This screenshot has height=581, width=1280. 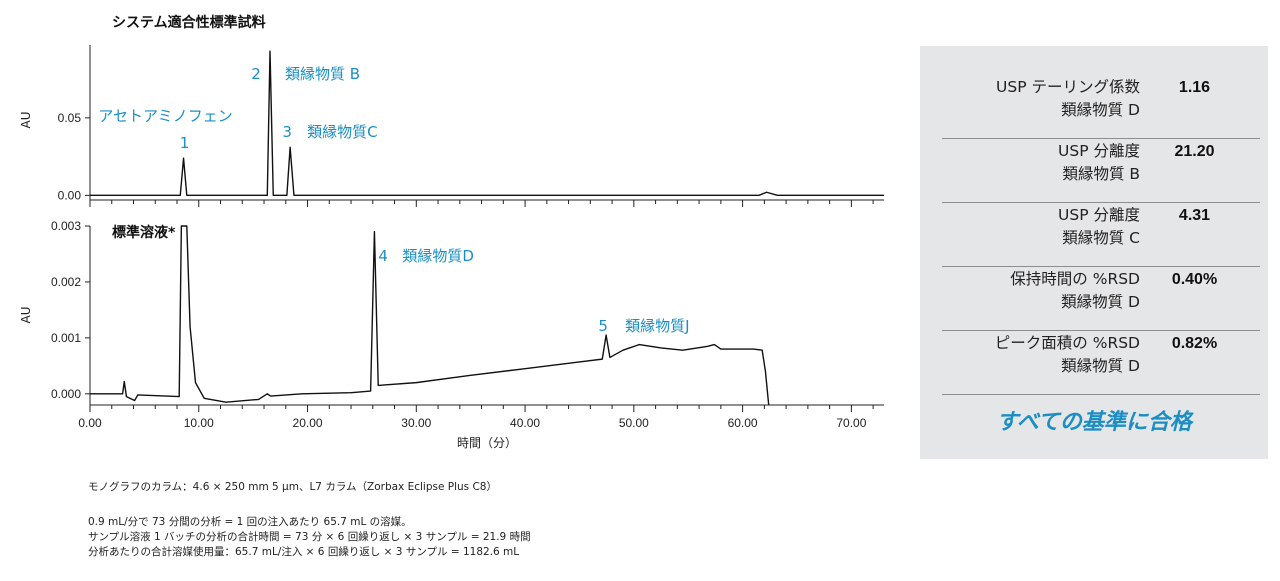 What do you see at coordinates (144, 232) in the screenshot?
I see `panel-title: 標準溶液*` at bounding box center [144, 232].